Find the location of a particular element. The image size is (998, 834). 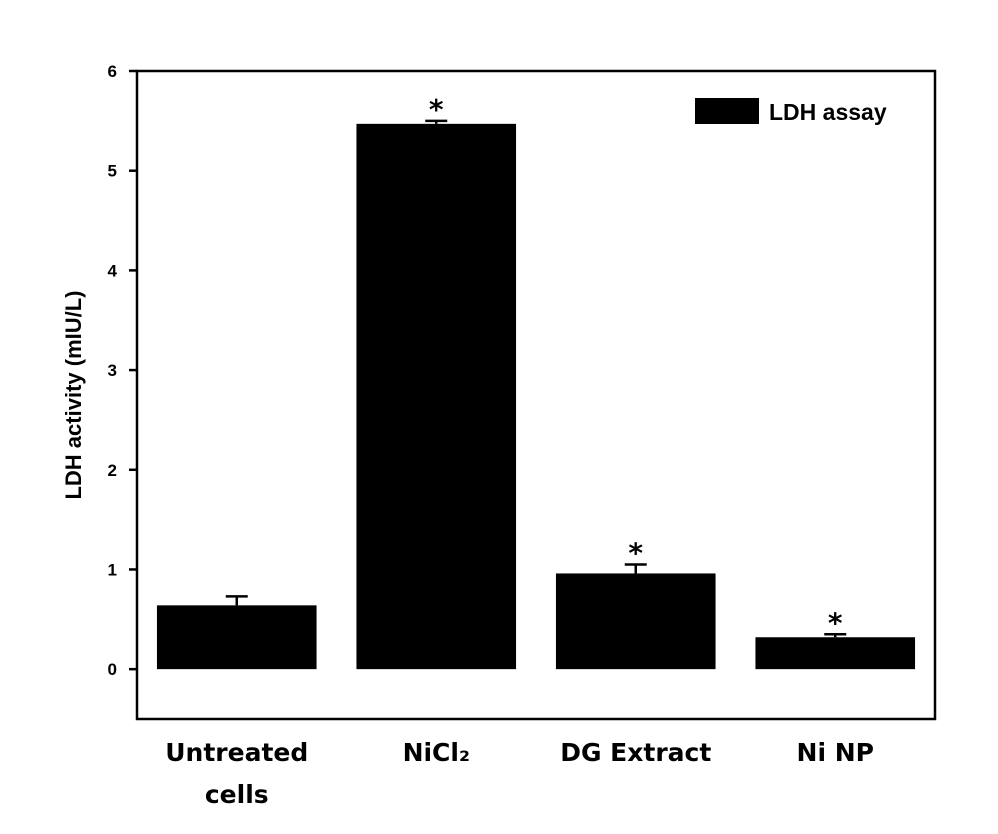

y-tick-label: 1 is located at coordinates (112, 569).